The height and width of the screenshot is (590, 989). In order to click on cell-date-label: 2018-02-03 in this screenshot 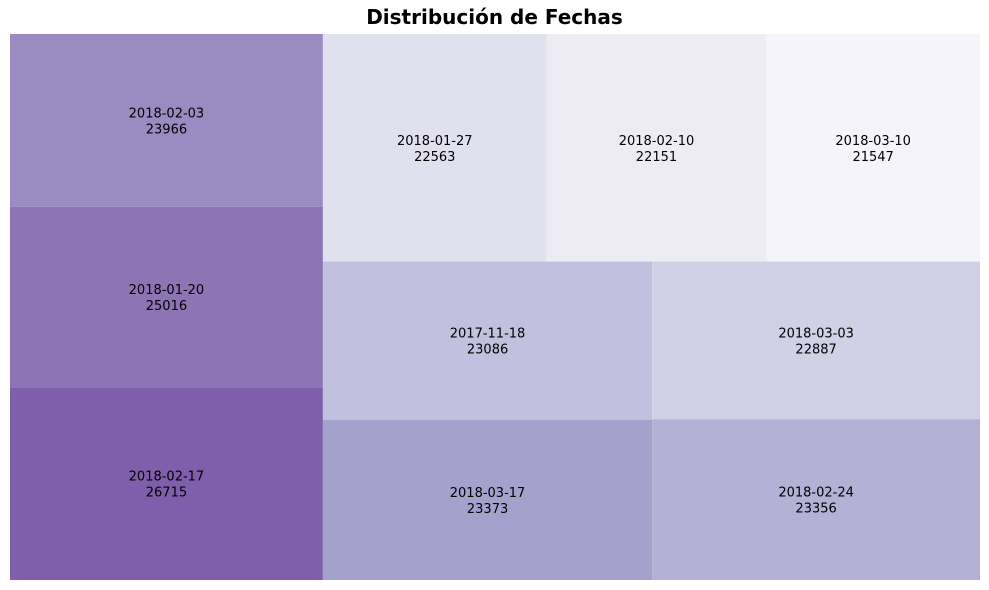, I will do `click(167, 113)`.